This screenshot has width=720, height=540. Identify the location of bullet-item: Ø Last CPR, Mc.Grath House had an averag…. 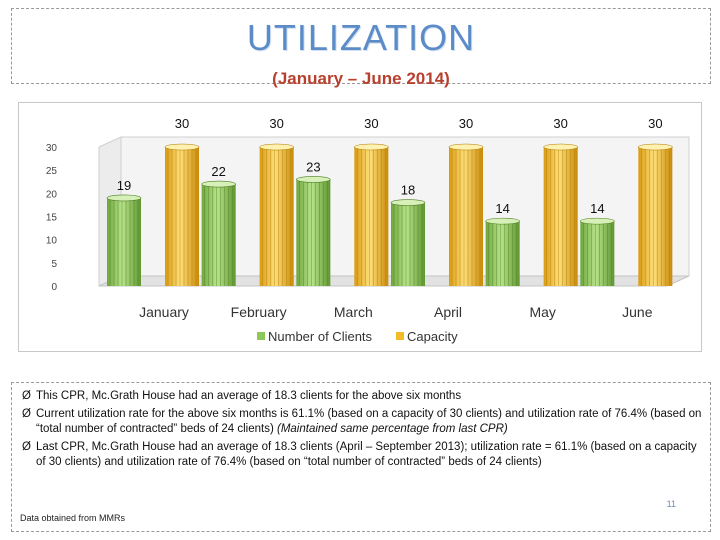
(362, 455).